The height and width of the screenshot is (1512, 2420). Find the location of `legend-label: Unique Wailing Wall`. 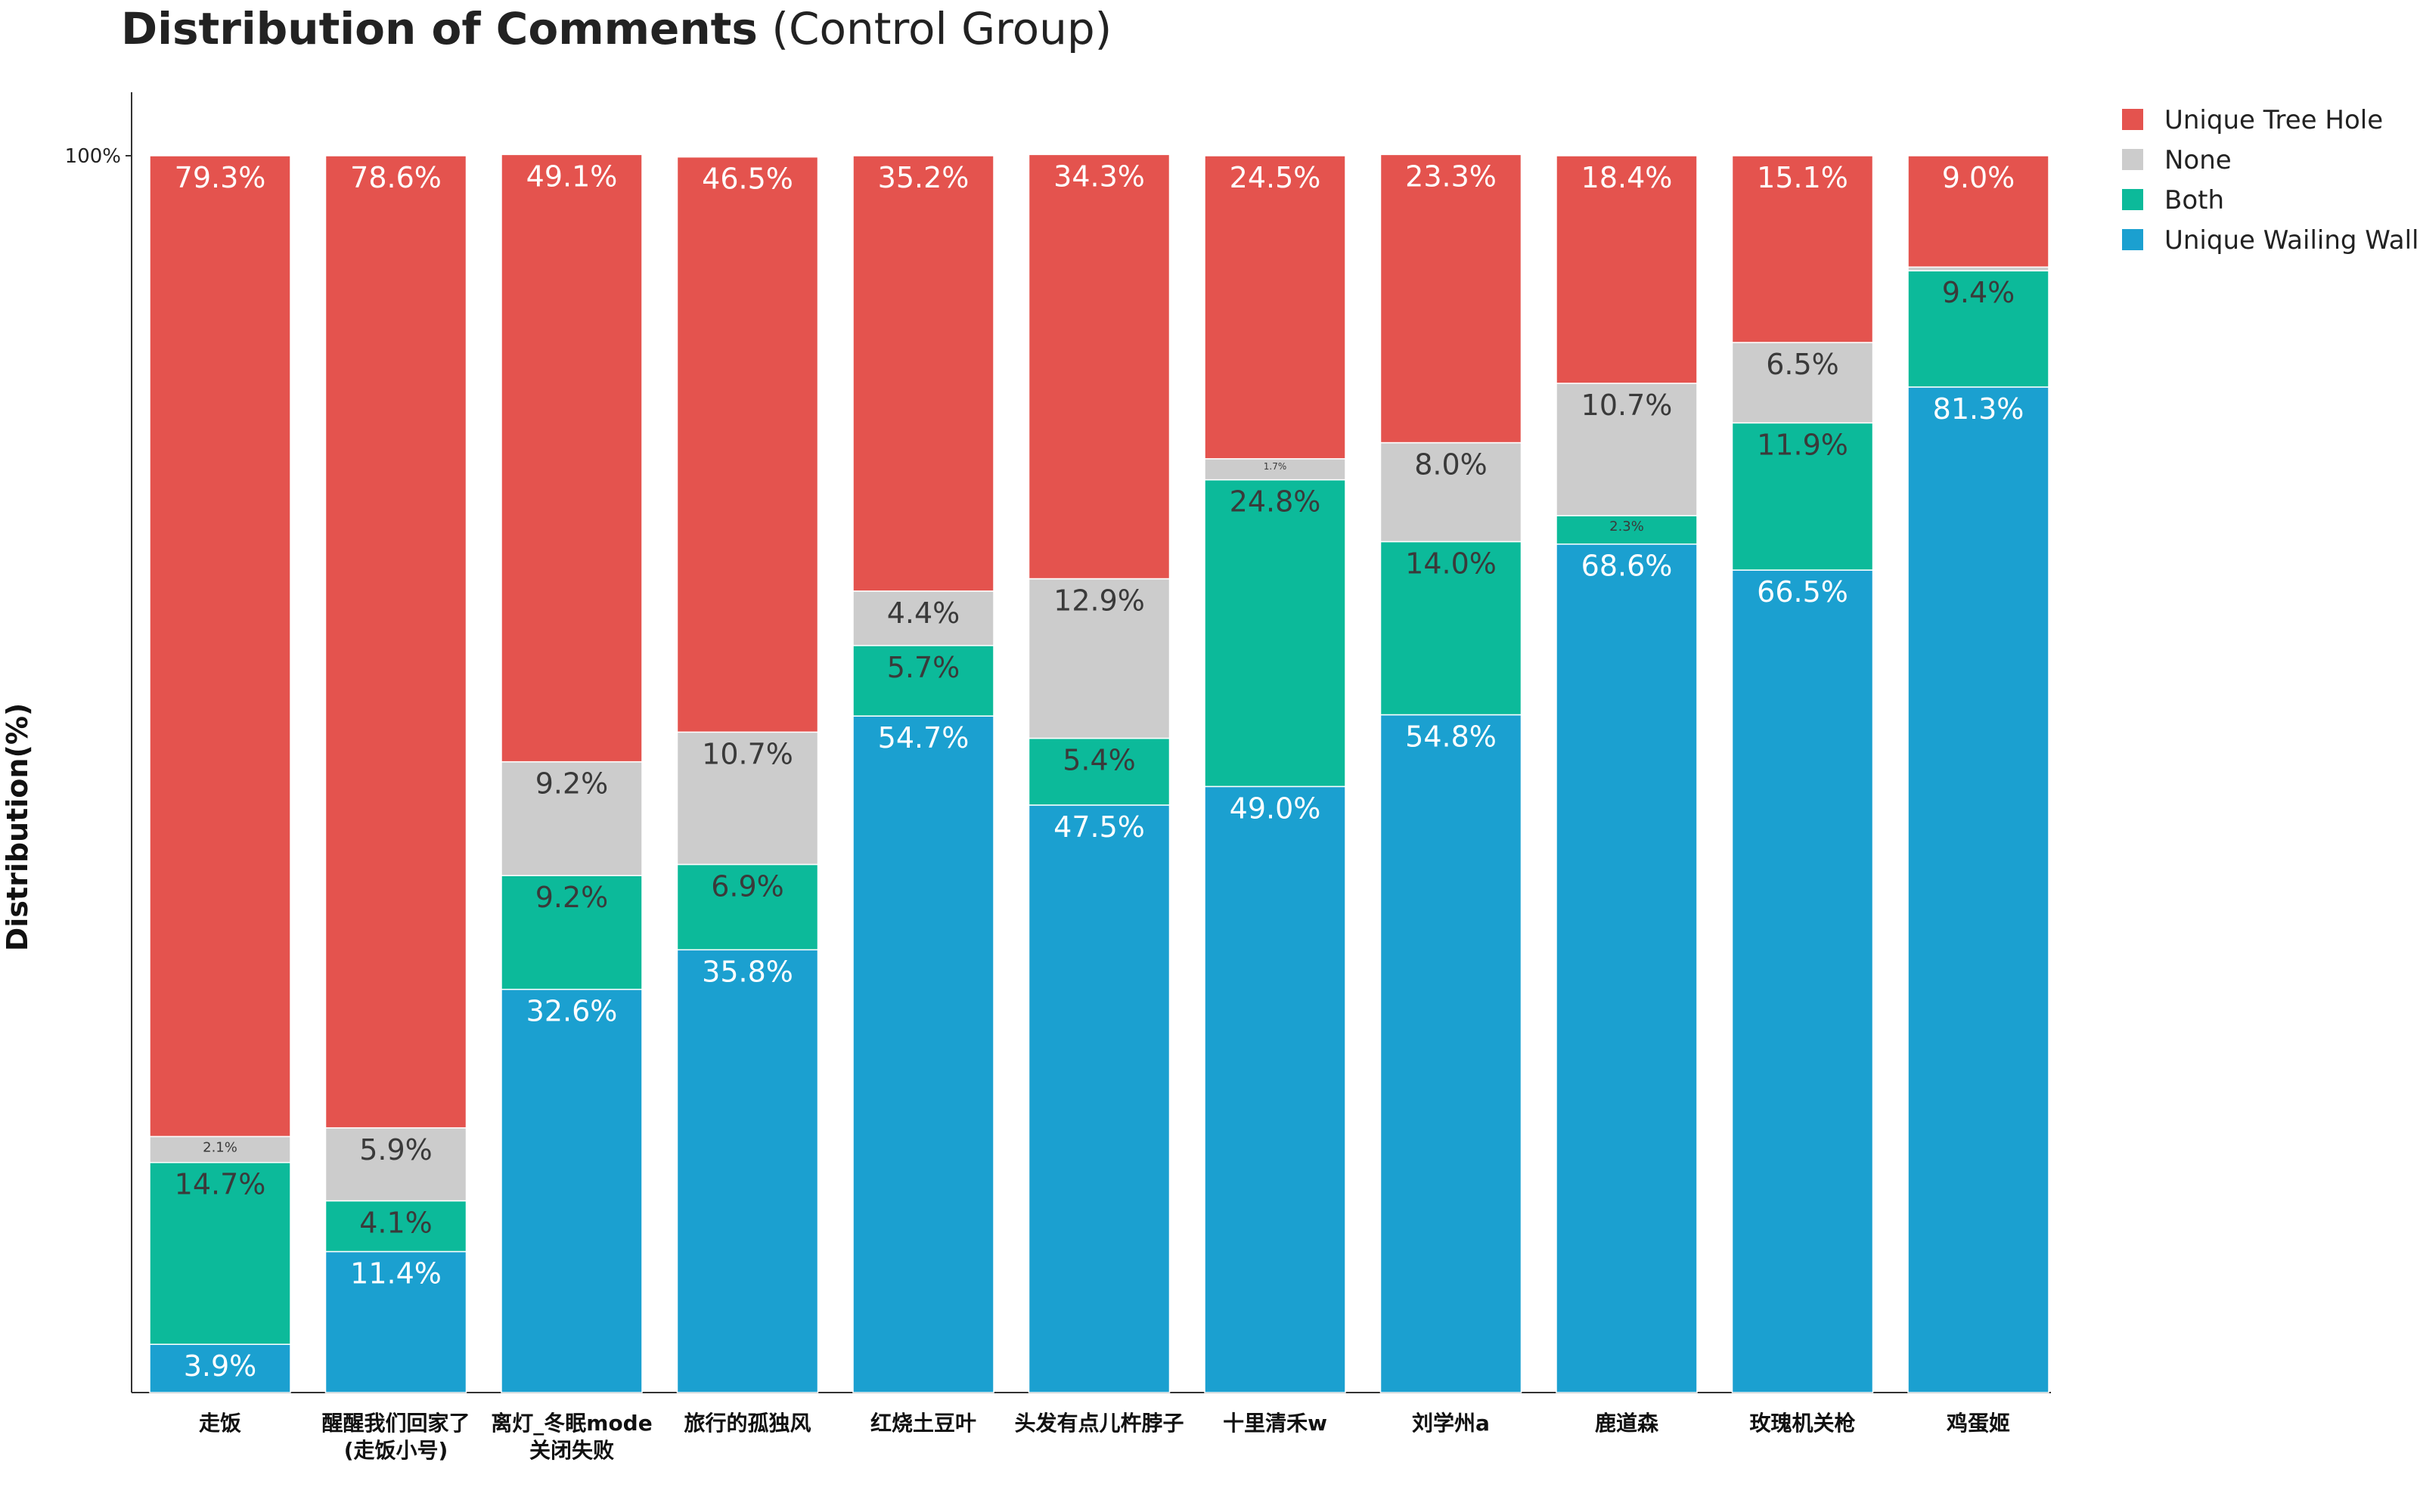

legend-label: Unique Wailing Wall is located at coordinates (2291, 240).